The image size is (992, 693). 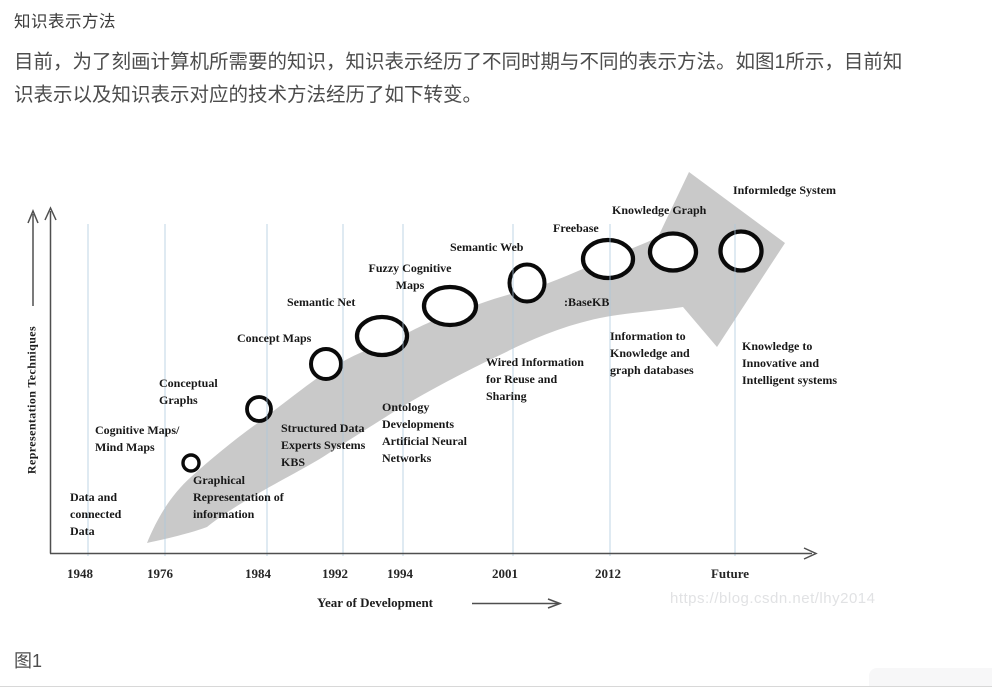 I want to click on label-wired-information: Wired Information for Reuse and Sharing, so click(x=535, y=379).